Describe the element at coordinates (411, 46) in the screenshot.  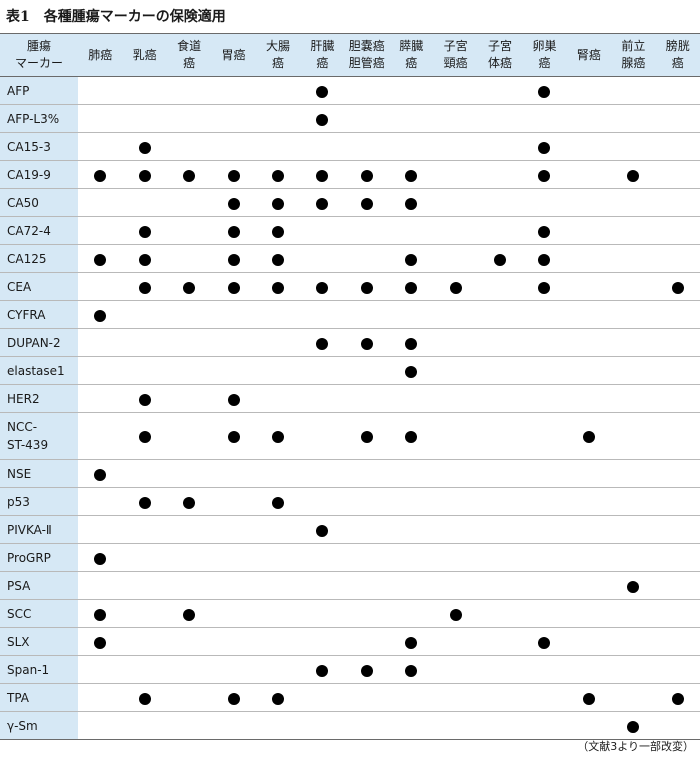
I see `header-line: 膵臓` at that location.